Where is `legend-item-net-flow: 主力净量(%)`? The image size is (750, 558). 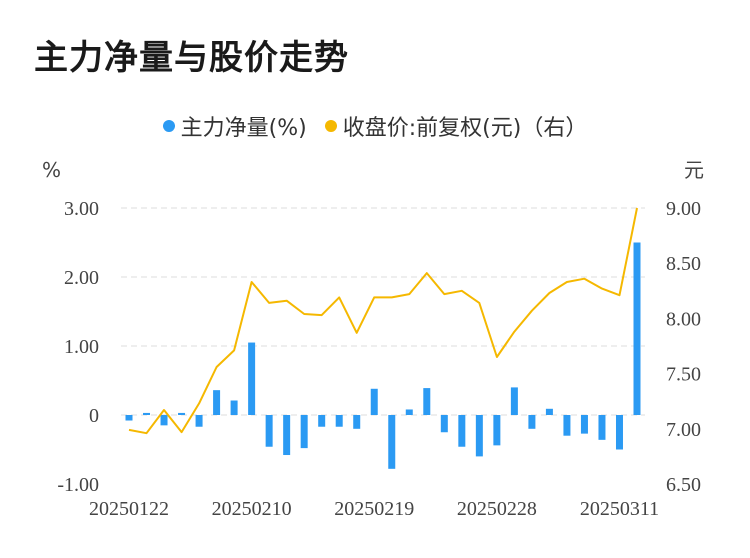 legend-item-net-flow: 主力净量(%) is located at coordinates (234, 126).